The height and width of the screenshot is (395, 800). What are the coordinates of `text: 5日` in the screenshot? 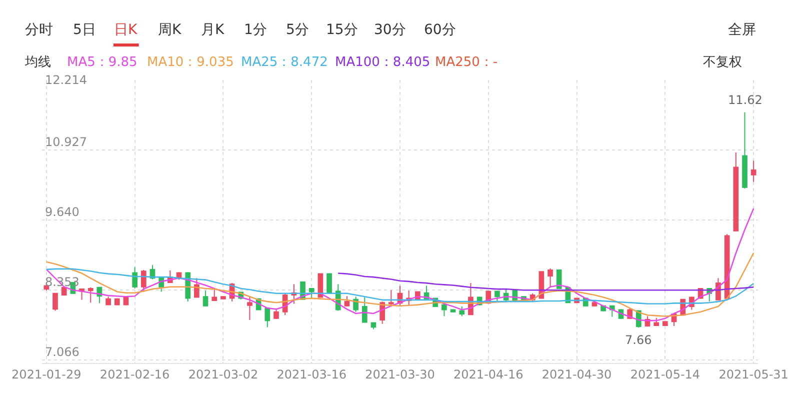 It's located at (84, 30).